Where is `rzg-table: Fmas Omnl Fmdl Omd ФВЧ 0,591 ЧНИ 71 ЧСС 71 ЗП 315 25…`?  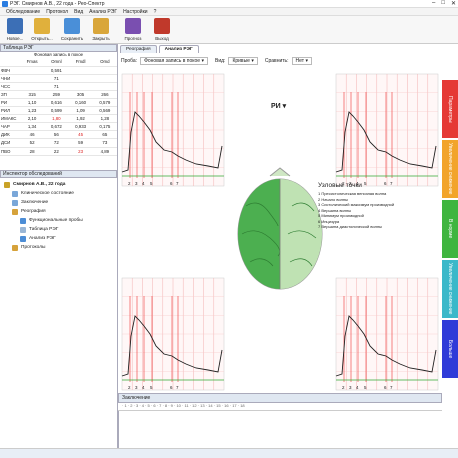 rzg-table: Fmas Omnl Fmdl Omd ФВЧ 0,591 ЧНИ 71 ЧСС 71 ЗП 315 25… is located at coordinates (58, 107).